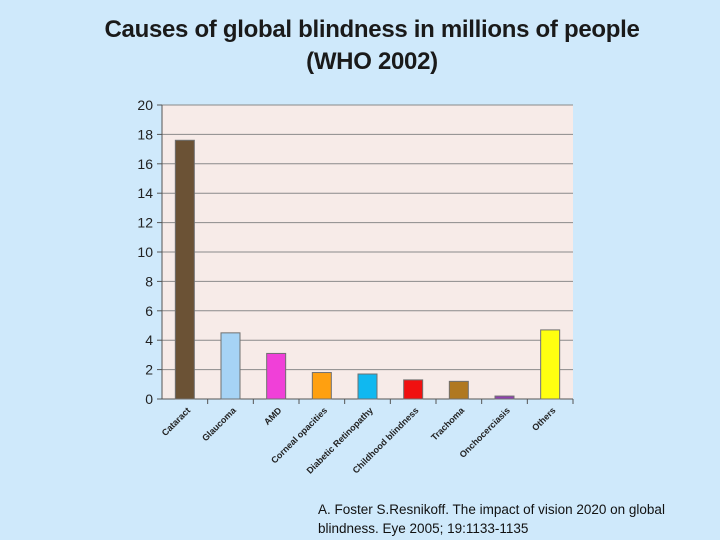 The width and height of the screenshot is (720, 540). I want to click on y-tick-label: 2, so click(149, 370).